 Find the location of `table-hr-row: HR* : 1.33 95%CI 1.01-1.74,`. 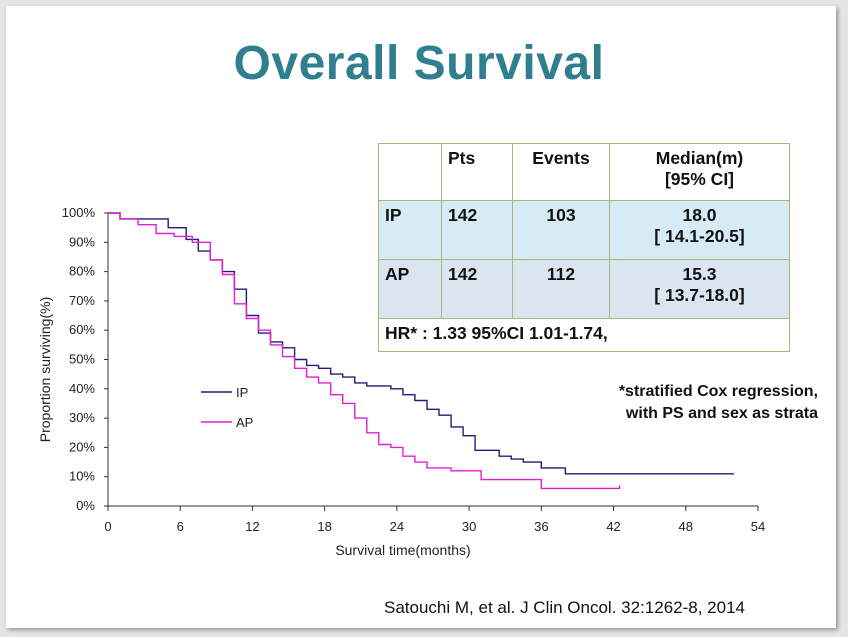

table-hr-row: HR* : 1.33 95%CI 1.01-1.74, is located at coordinates (584, 335).